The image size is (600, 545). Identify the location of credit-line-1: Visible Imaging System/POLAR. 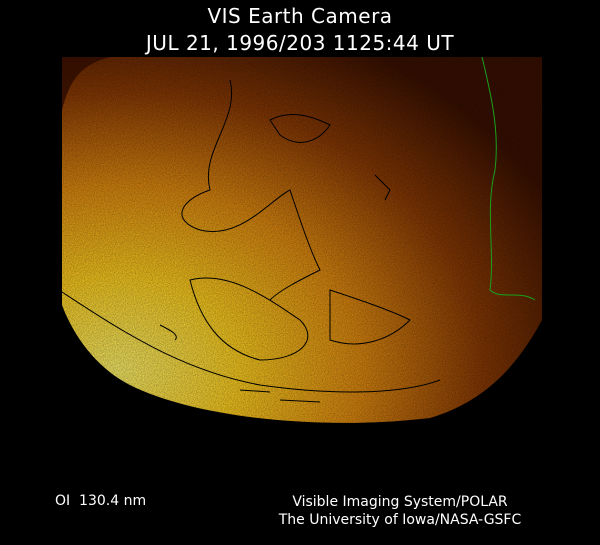
(400, 502).